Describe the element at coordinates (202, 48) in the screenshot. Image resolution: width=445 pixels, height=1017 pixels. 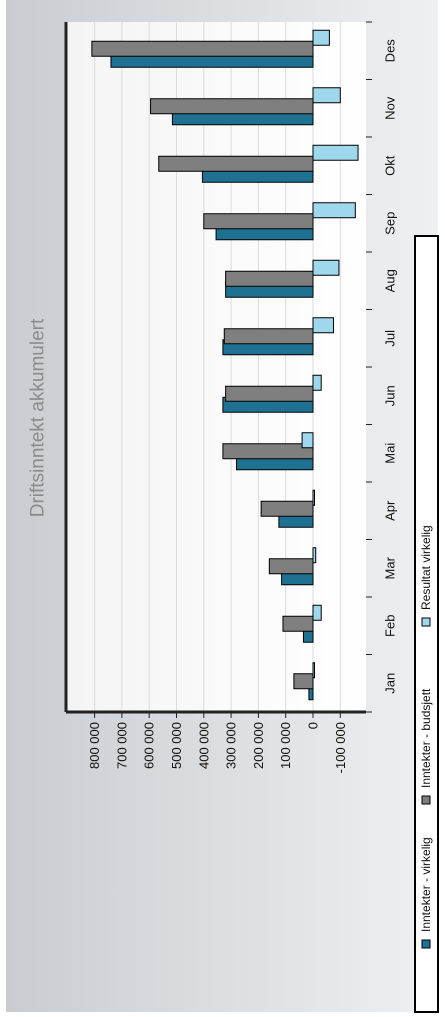
I see `bar-inntekter-budsjett-des` at that location.